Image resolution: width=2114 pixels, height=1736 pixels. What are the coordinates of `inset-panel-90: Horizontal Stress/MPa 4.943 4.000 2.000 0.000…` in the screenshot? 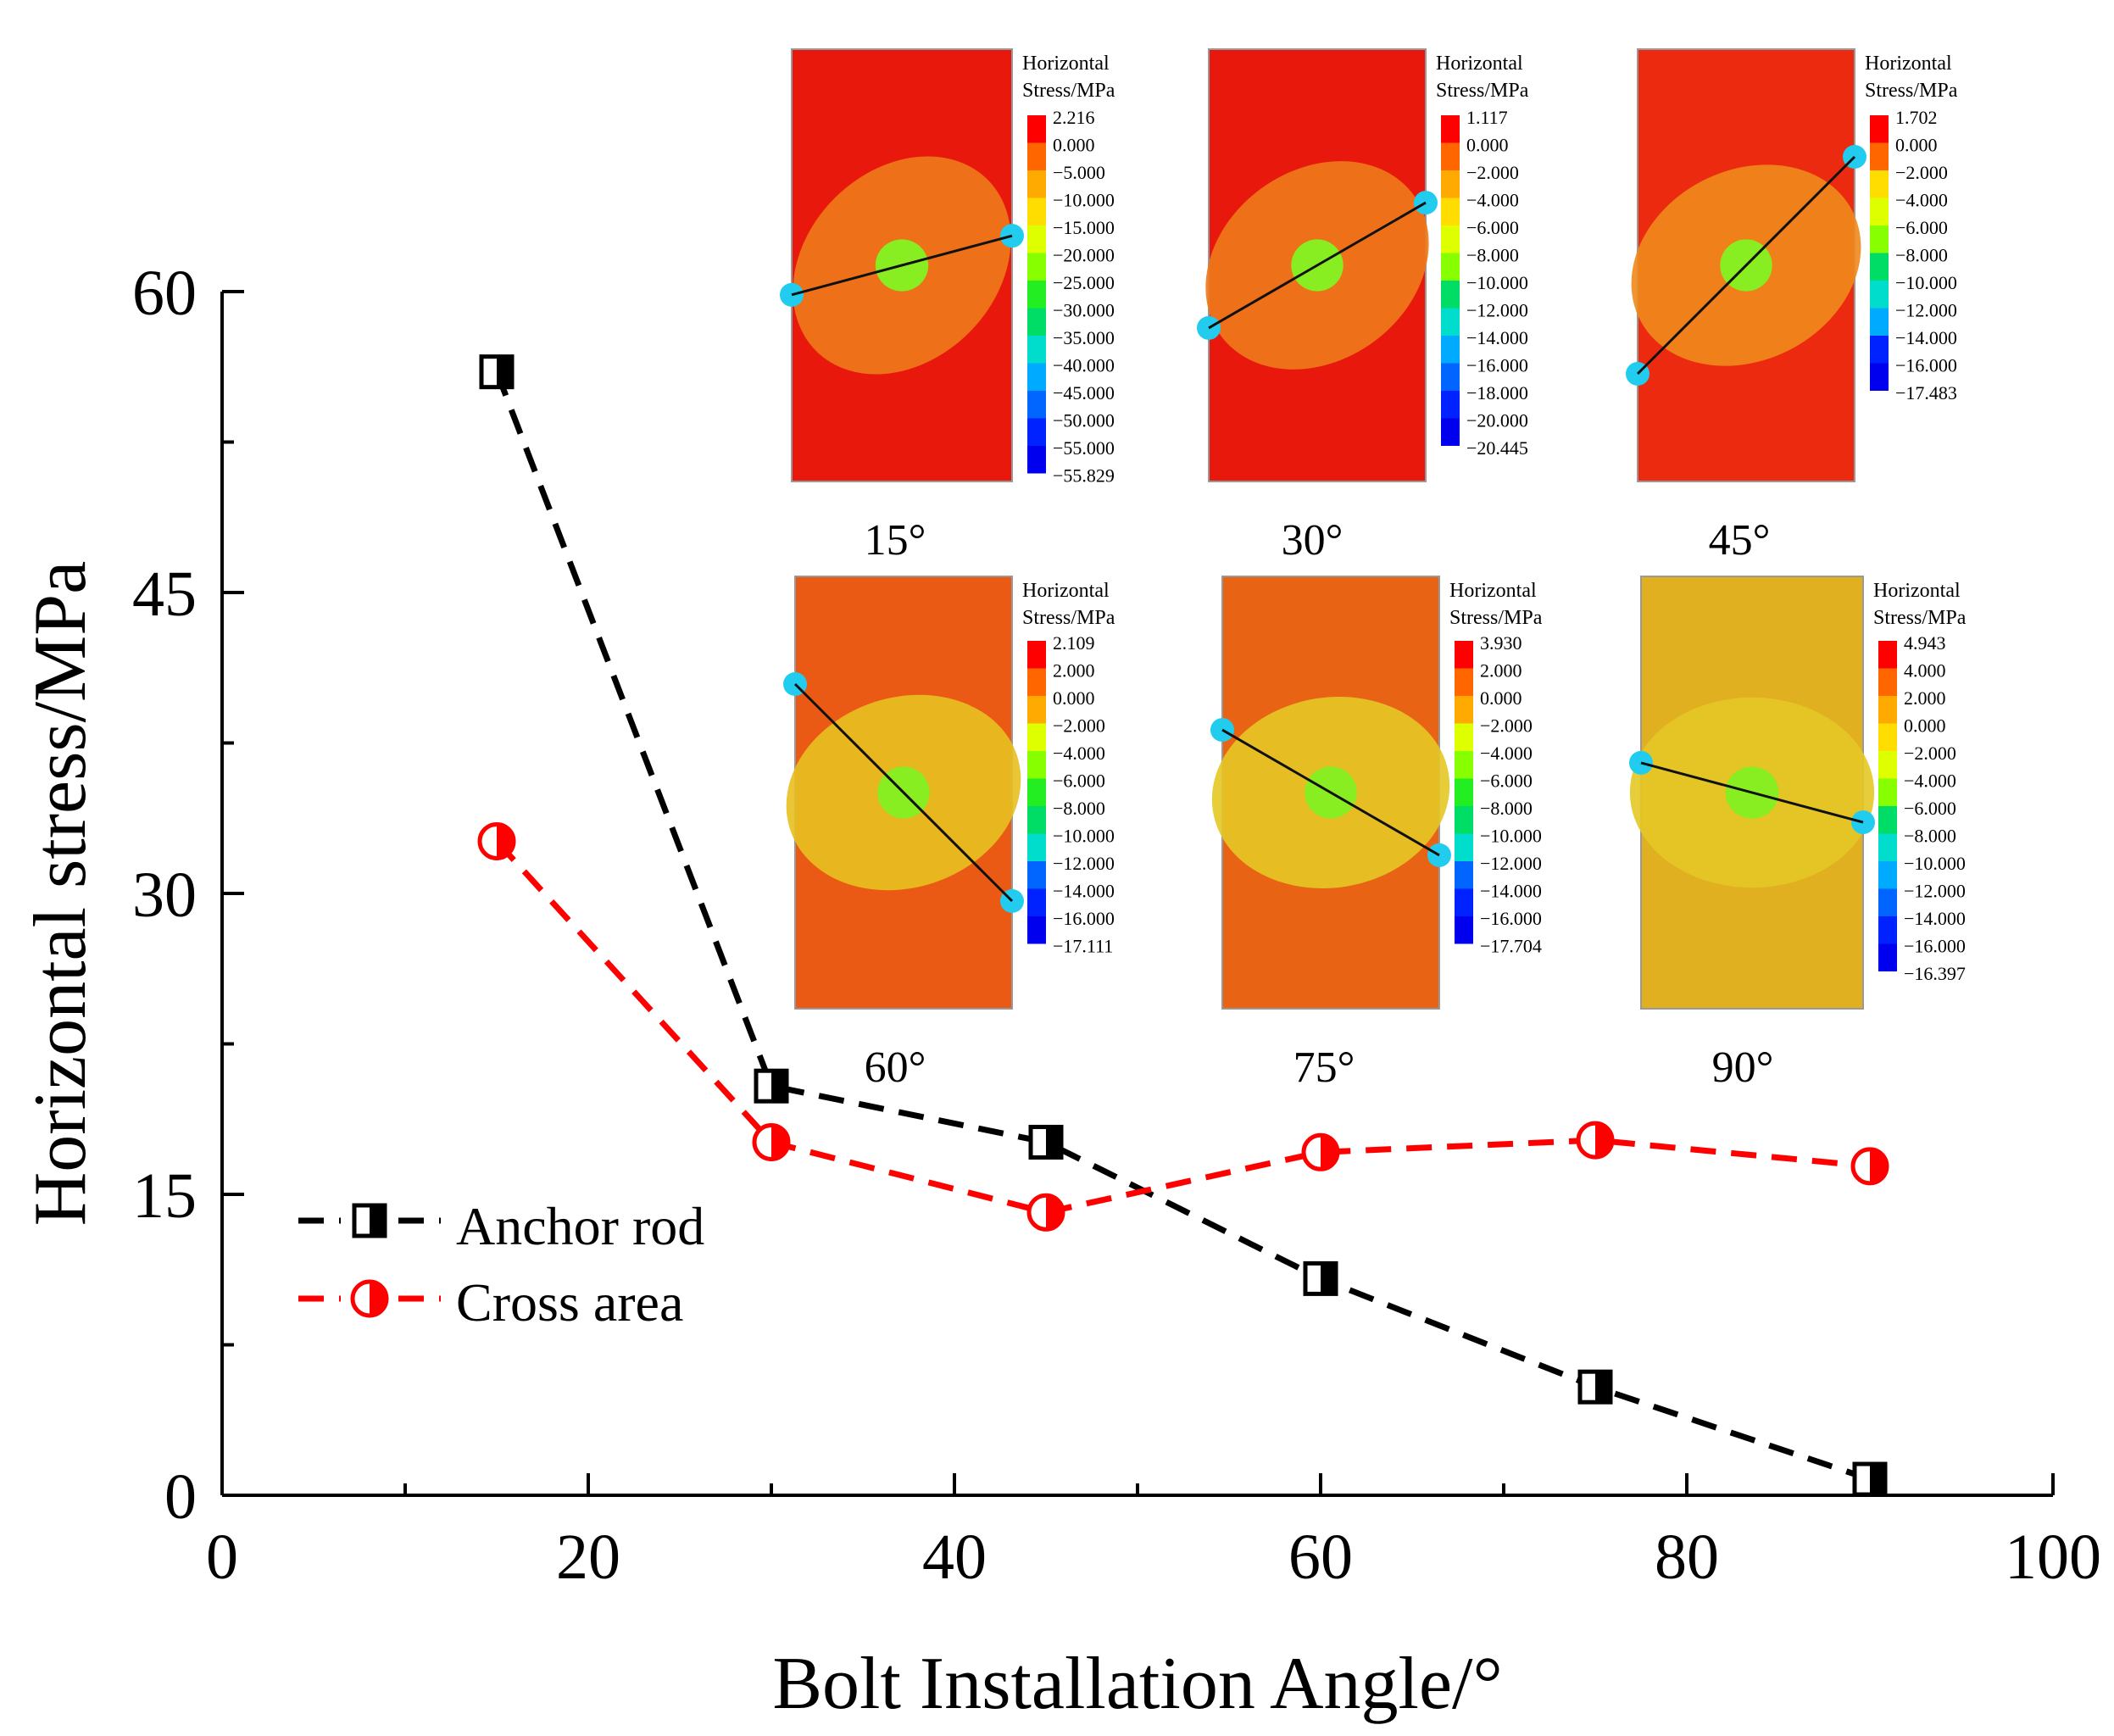 It's located at (1798, 834).